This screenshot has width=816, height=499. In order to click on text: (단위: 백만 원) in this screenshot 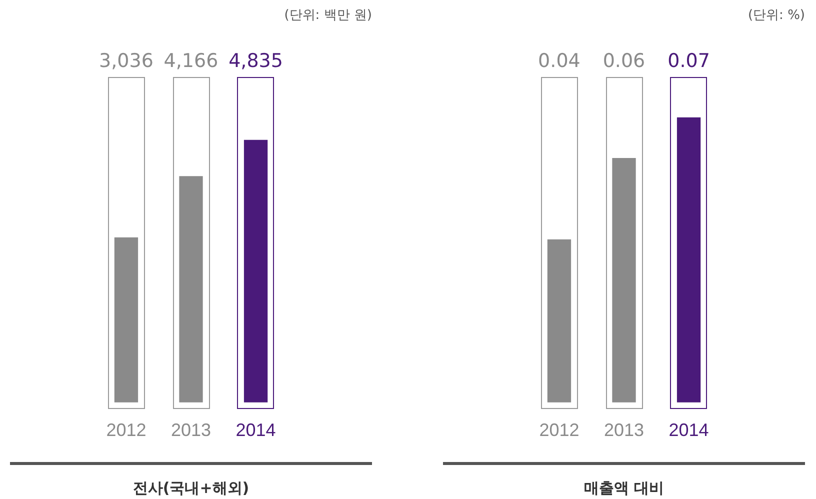, I will do `click(328, 15)`.